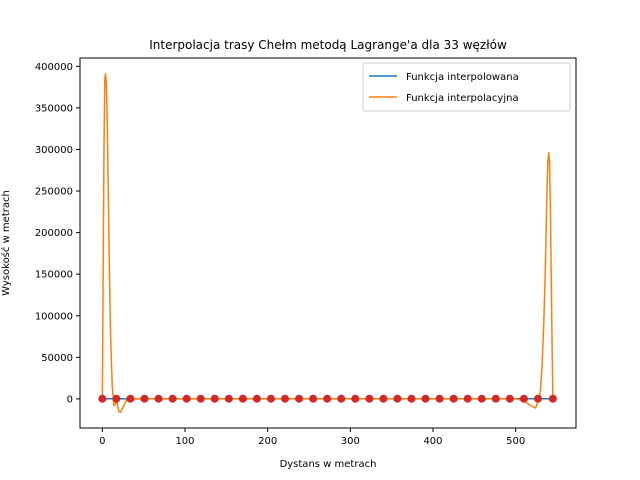 The height and width of the screenshot is (480, 640). What do you see at coordinates (57, 358) in the screenshot?
I see `y-tick-label: 50000` at bounding box center [57, 358].